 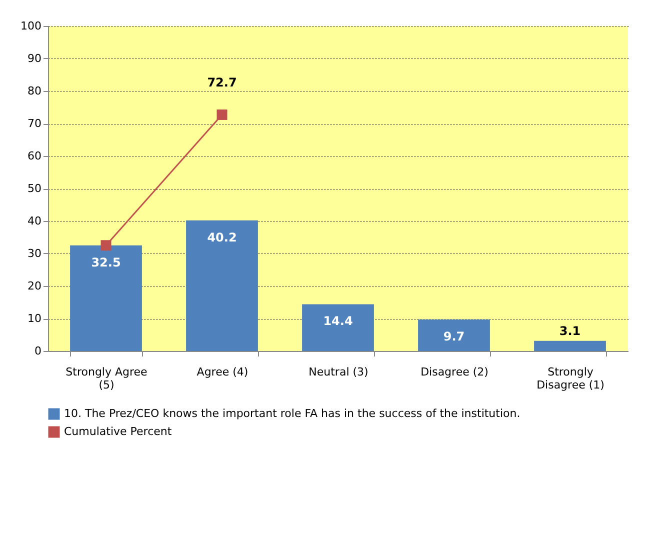 What do you see at coordinates (35, 221) in the screenshot?
I see `y-tick-label: 40` at bounding box center [35, 221].